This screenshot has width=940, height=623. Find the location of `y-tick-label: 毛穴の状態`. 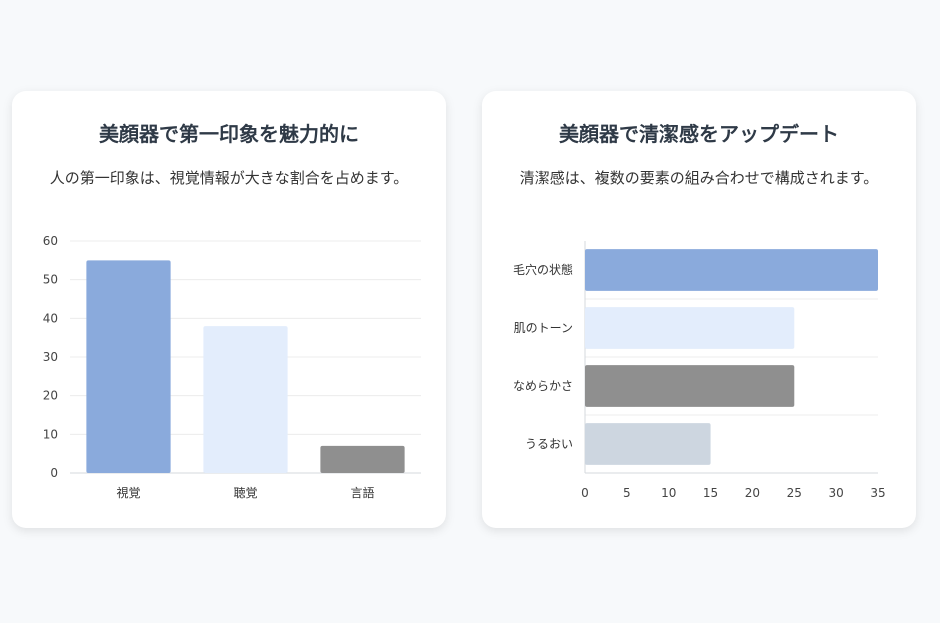

y-tick-label: 毛穴の状態 is located at coordinates (543, 269).